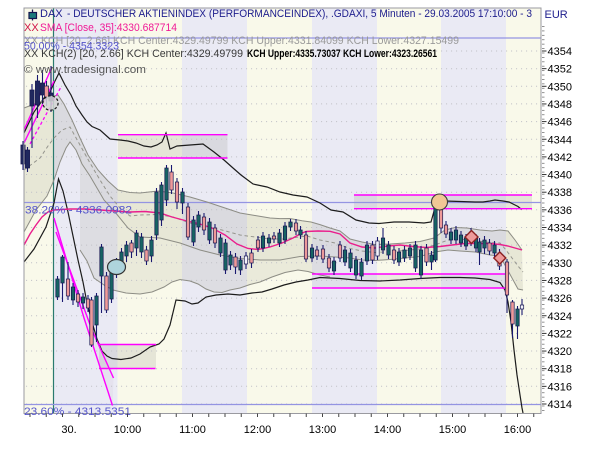  I want to click on svg-text: XX, so click(31, 28).